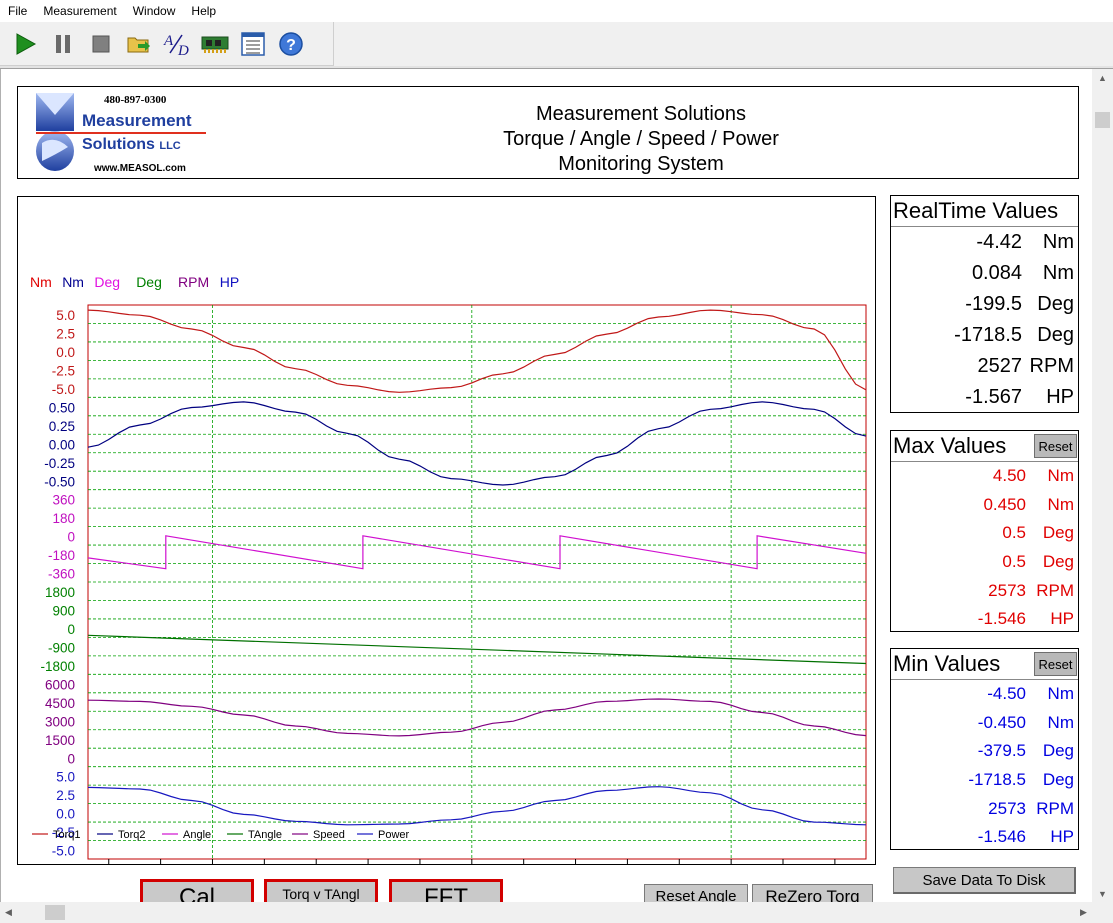  Describe the element at coordinates (984, 780) in the screenshot. I see `min-row: -1718.5 Deg` at that location.